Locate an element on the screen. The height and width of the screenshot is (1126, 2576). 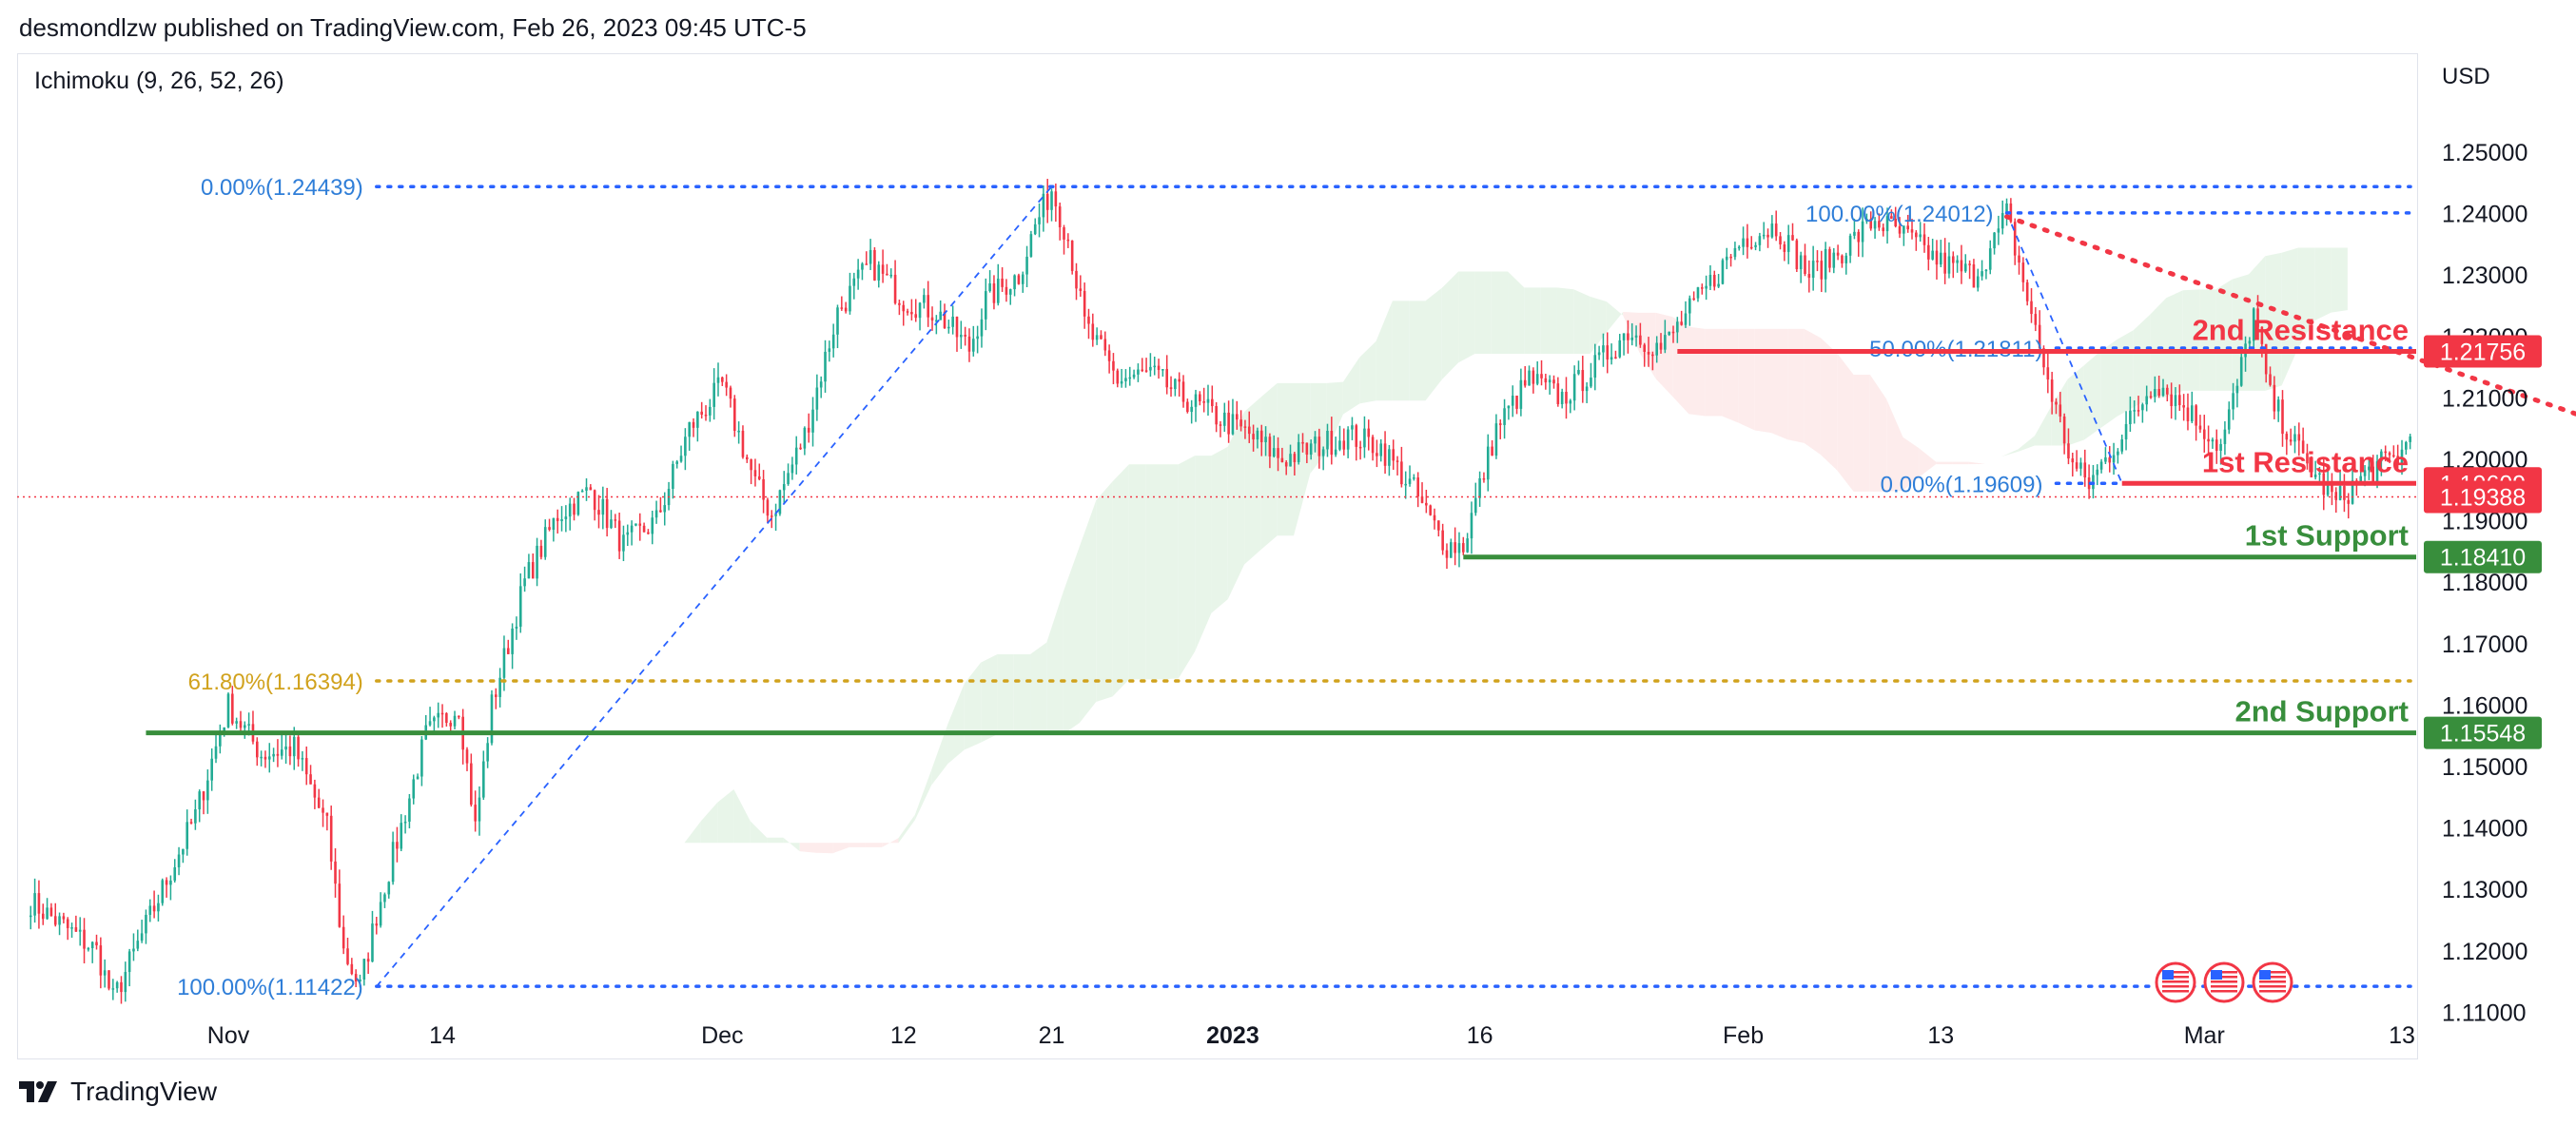
fib-level-label: 61.80%(1.16394) is located at coordinates (275, 682).